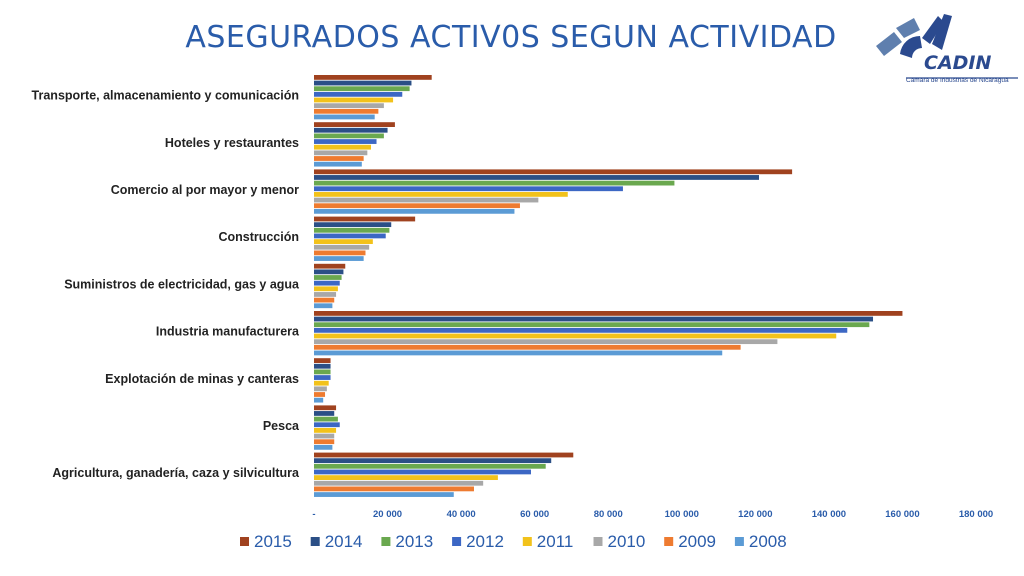 The image size is (1024, 576). I want to click on x-tick-label: -, so click(313, 514).